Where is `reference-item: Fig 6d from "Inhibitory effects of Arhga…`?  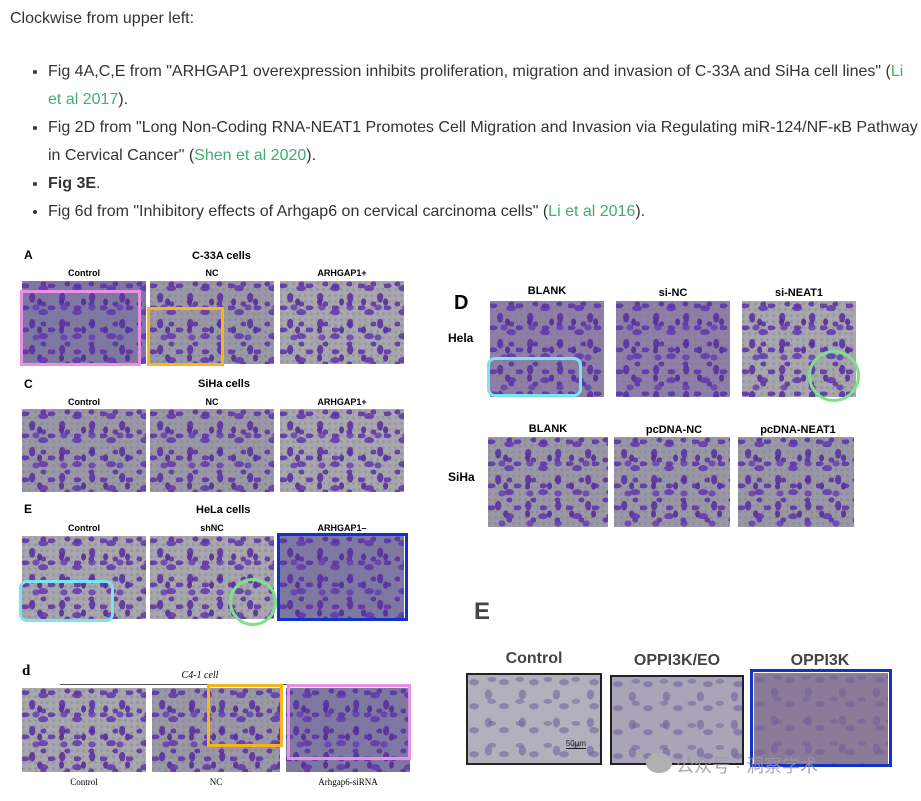
reference-item: Fig 6d from "Inhibitory effects of Arhga… is located at coordinates (483, 212).